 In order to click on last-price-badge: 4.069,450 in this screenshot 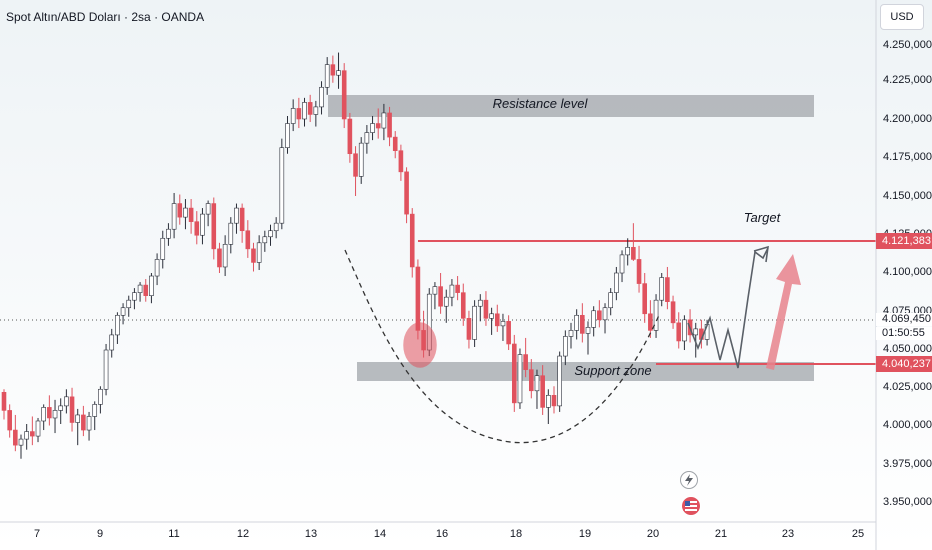, I will do `click(904, 319)`.